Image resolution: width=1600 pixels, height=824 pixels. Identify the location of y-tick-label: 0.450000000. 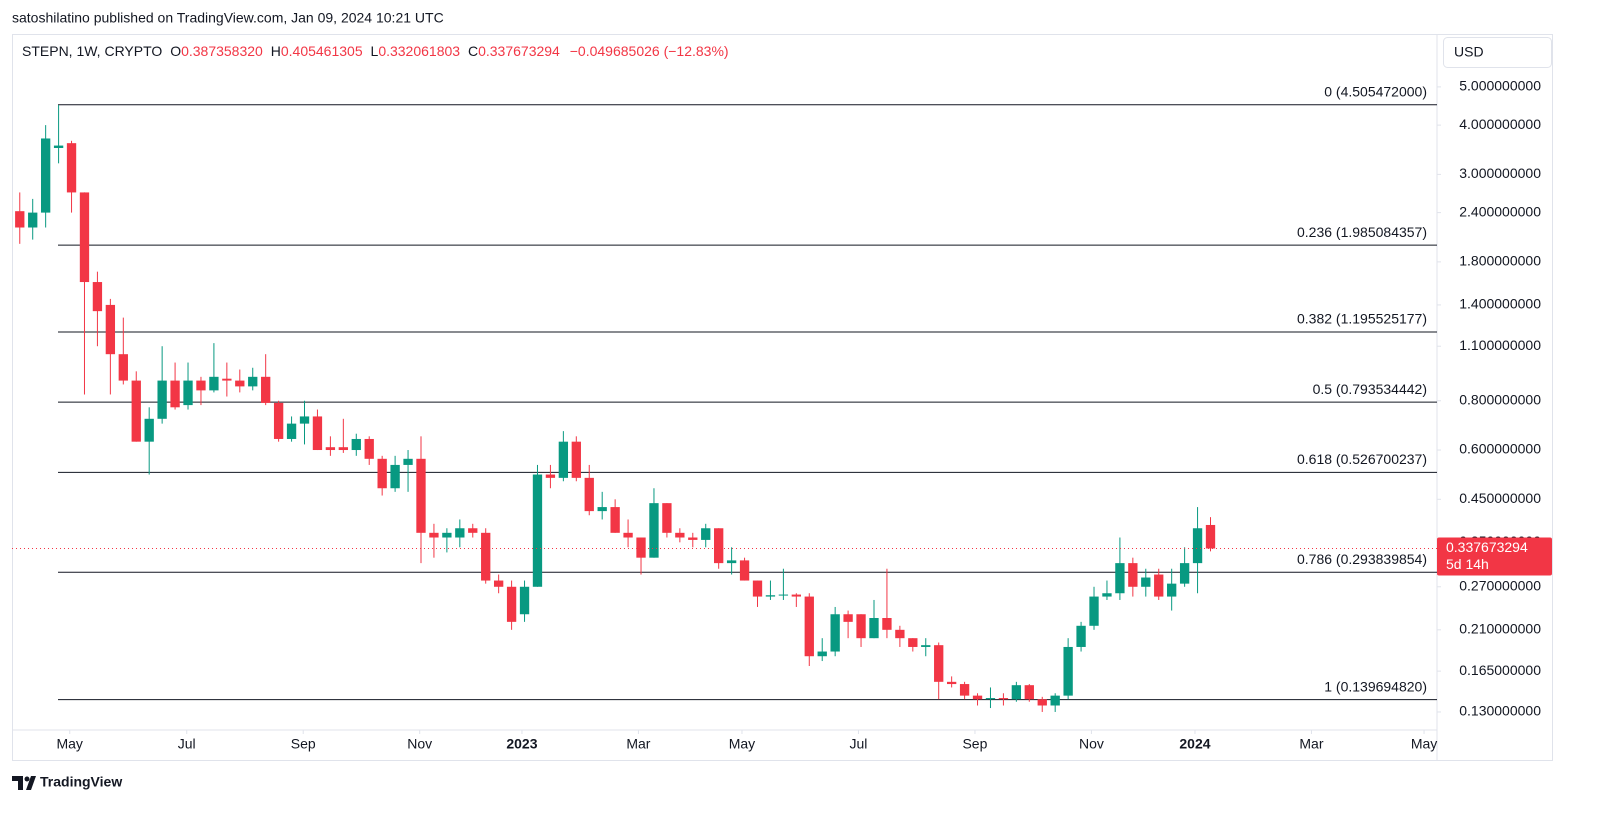
(1500, 498).